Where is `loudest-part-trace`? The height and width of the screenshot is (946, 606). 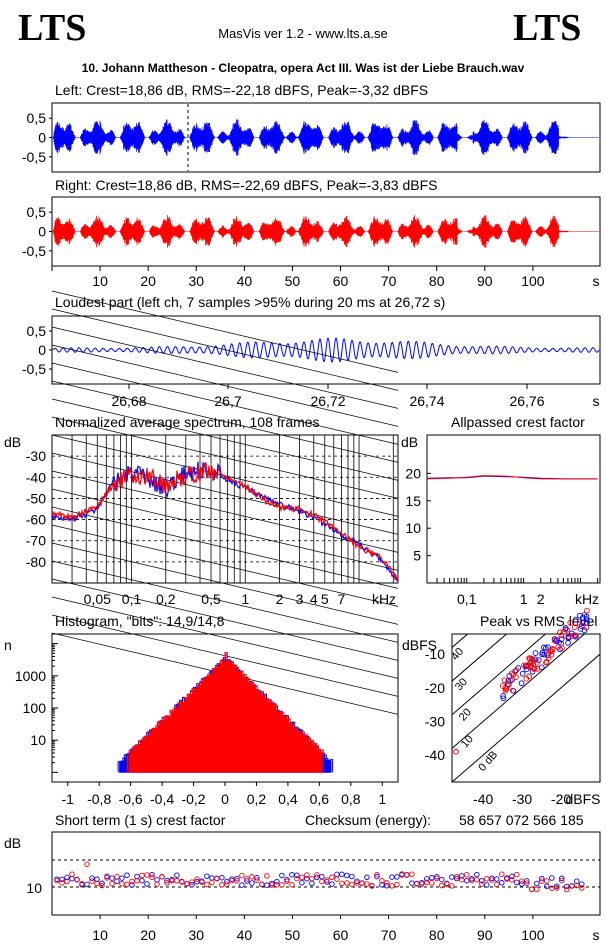
loudest-part-trace is located at coordinates (326, 350).